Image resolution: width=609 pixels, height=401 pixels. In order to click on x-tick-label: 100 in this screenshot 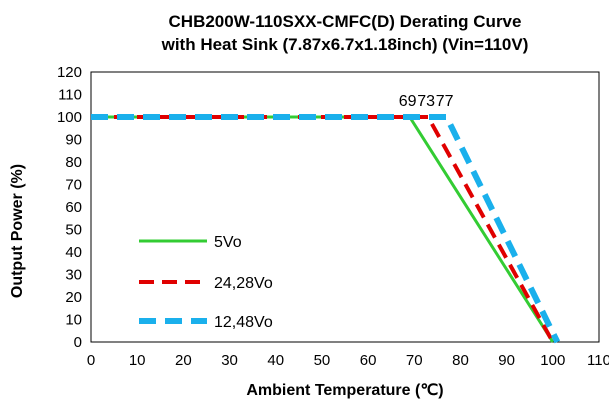, I will do `click(552, 360)`.